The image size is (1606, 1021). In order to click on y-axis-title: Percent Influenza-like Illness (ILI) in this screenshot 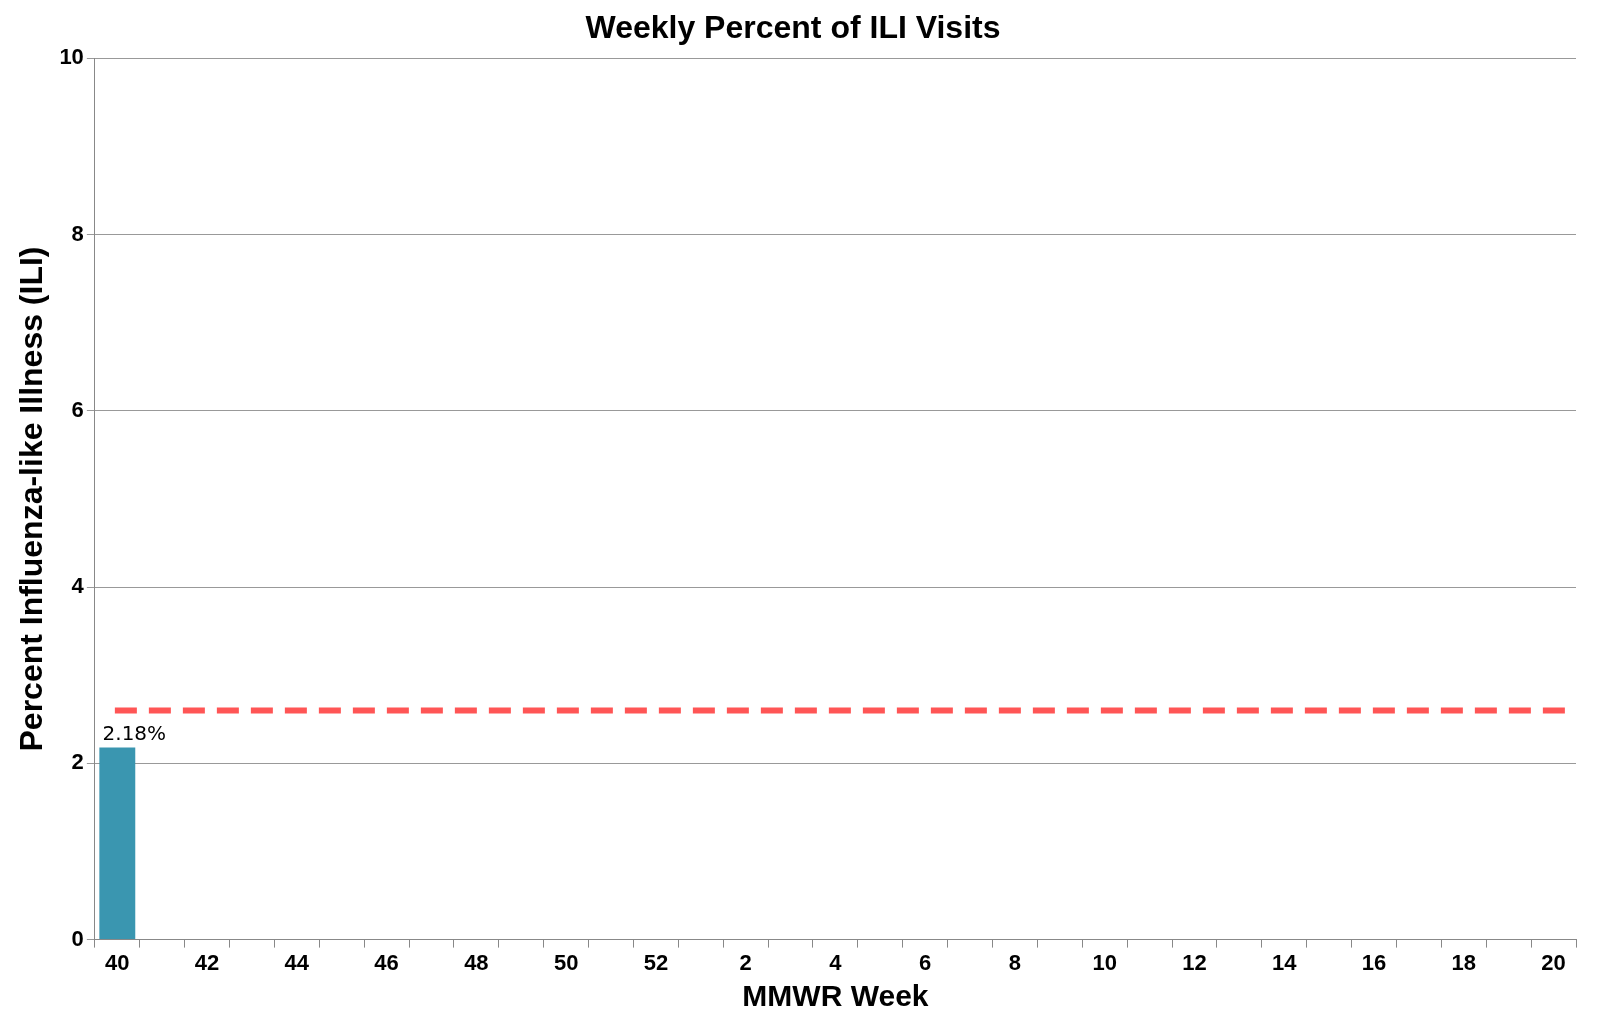, I will do `click(31, 499)`.